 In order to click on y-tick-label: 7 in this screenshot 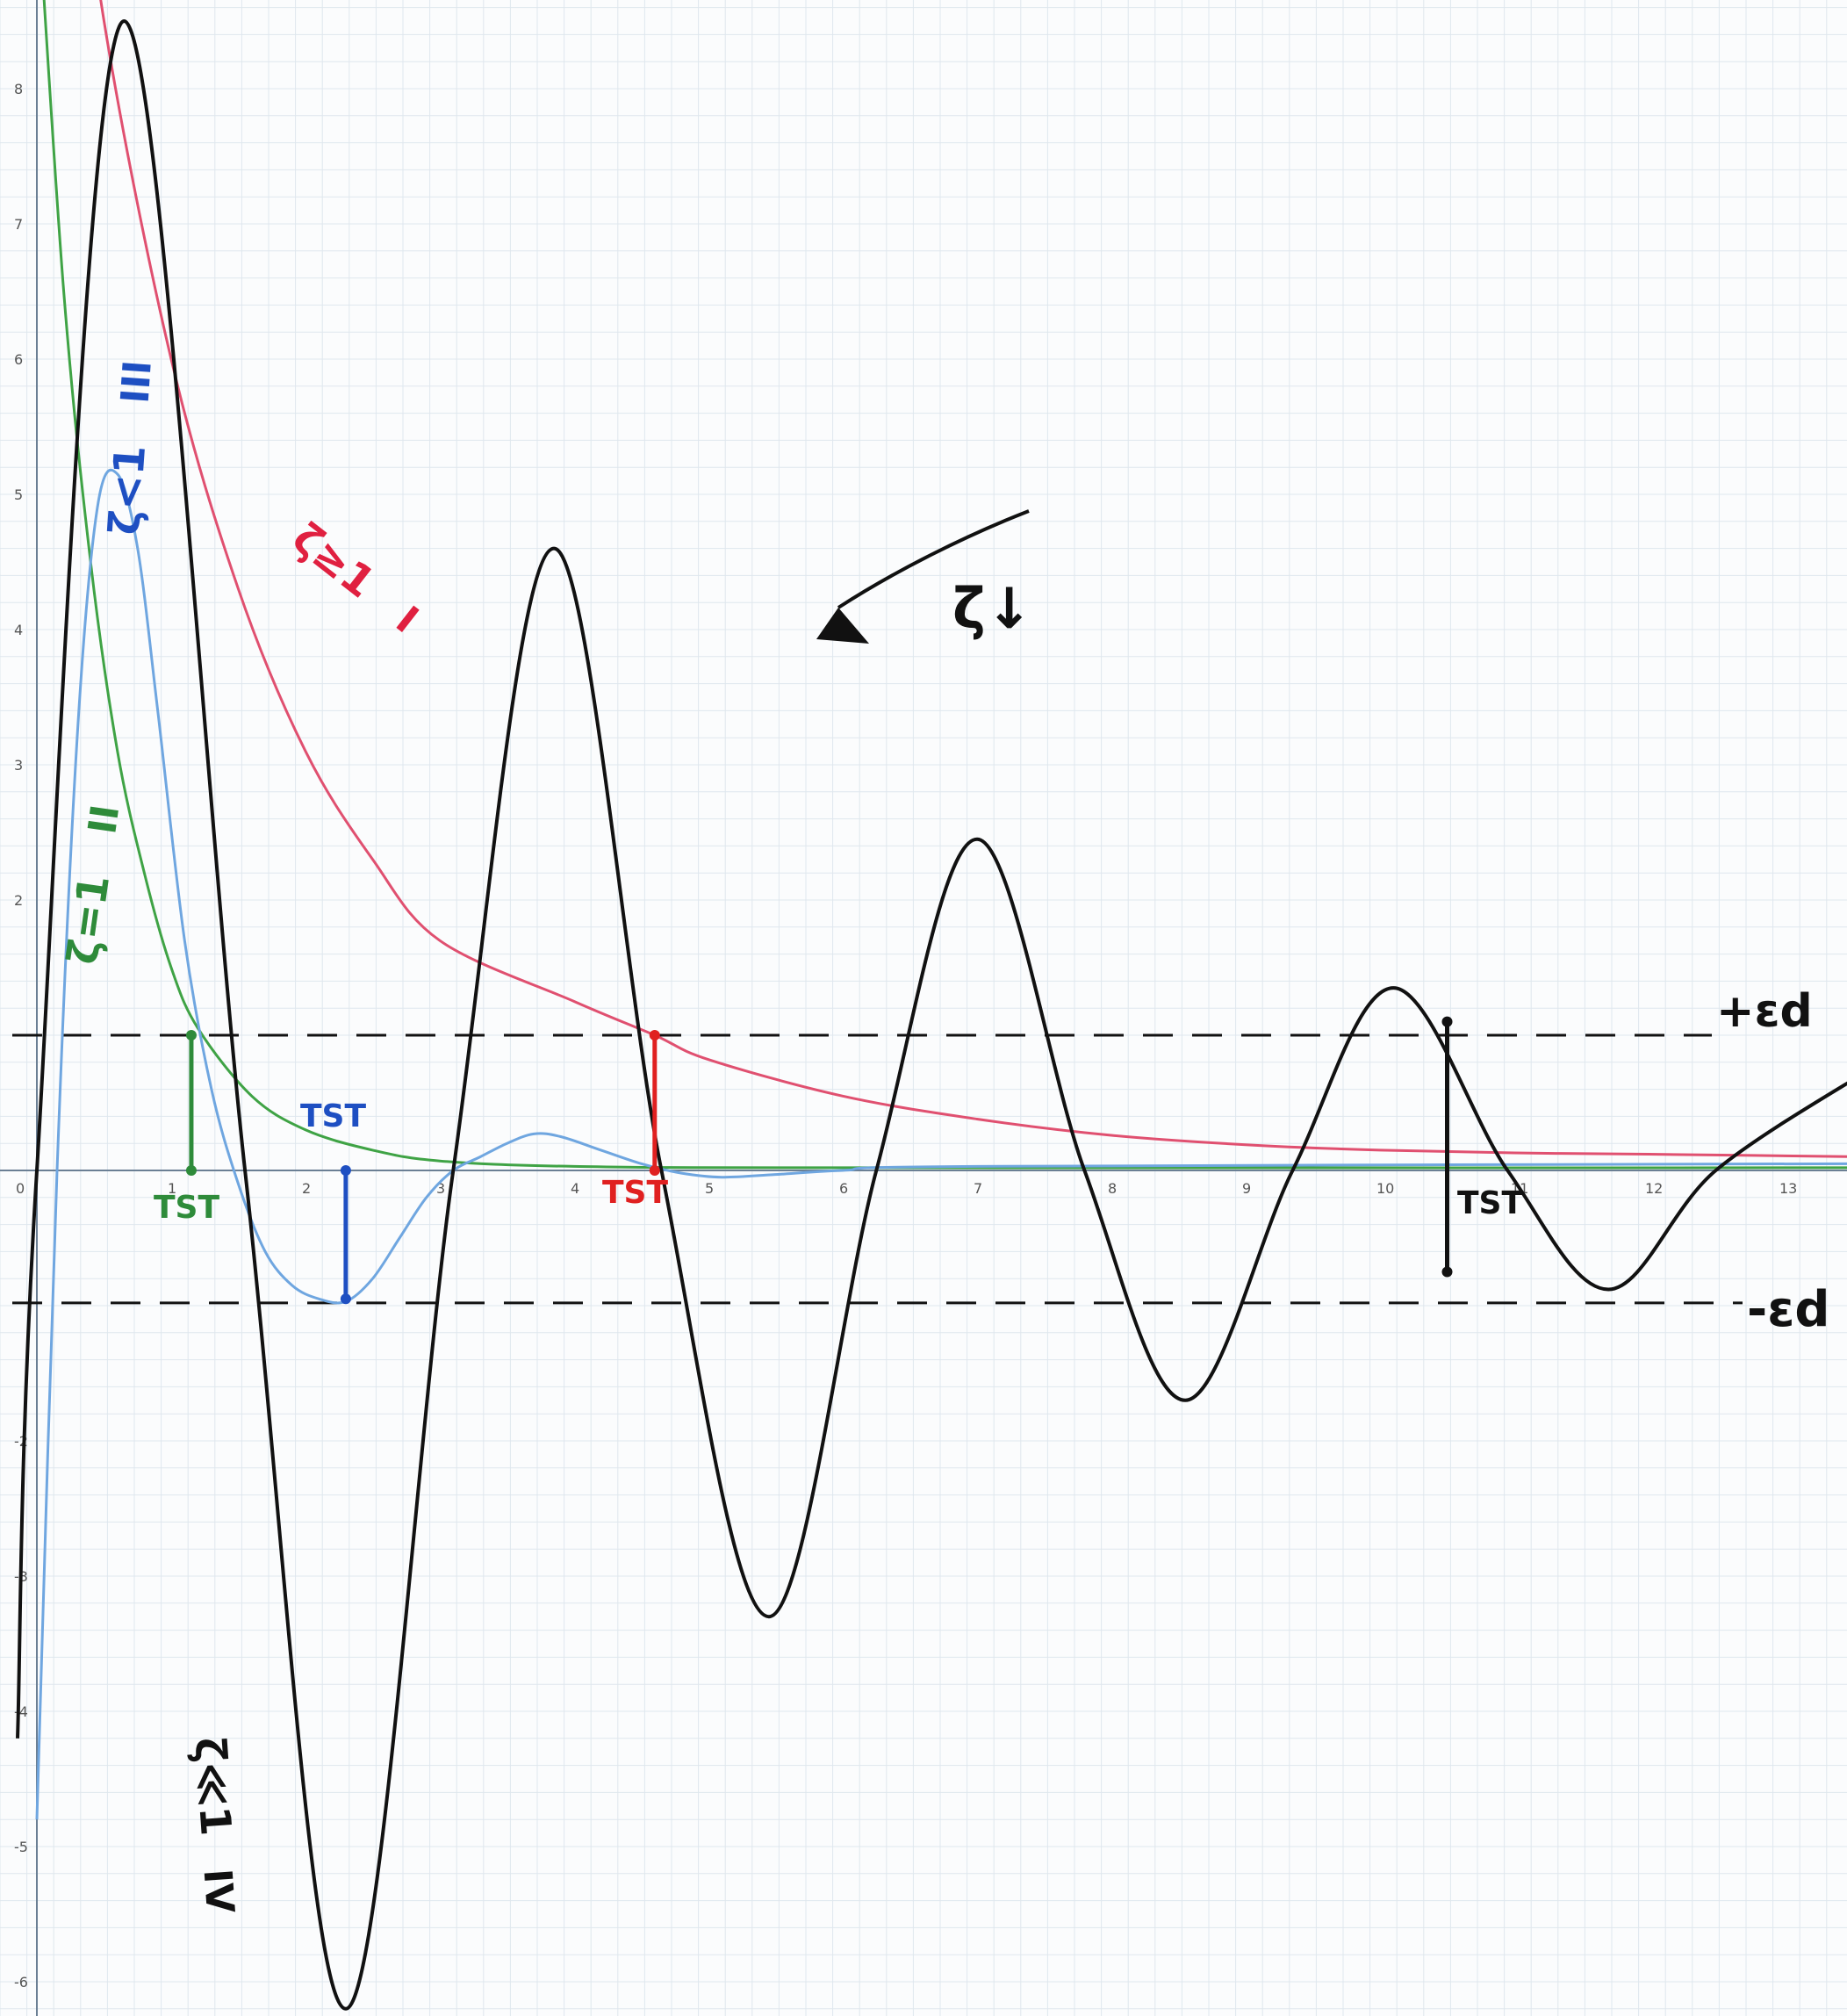, I will do `click(18, 224)`.